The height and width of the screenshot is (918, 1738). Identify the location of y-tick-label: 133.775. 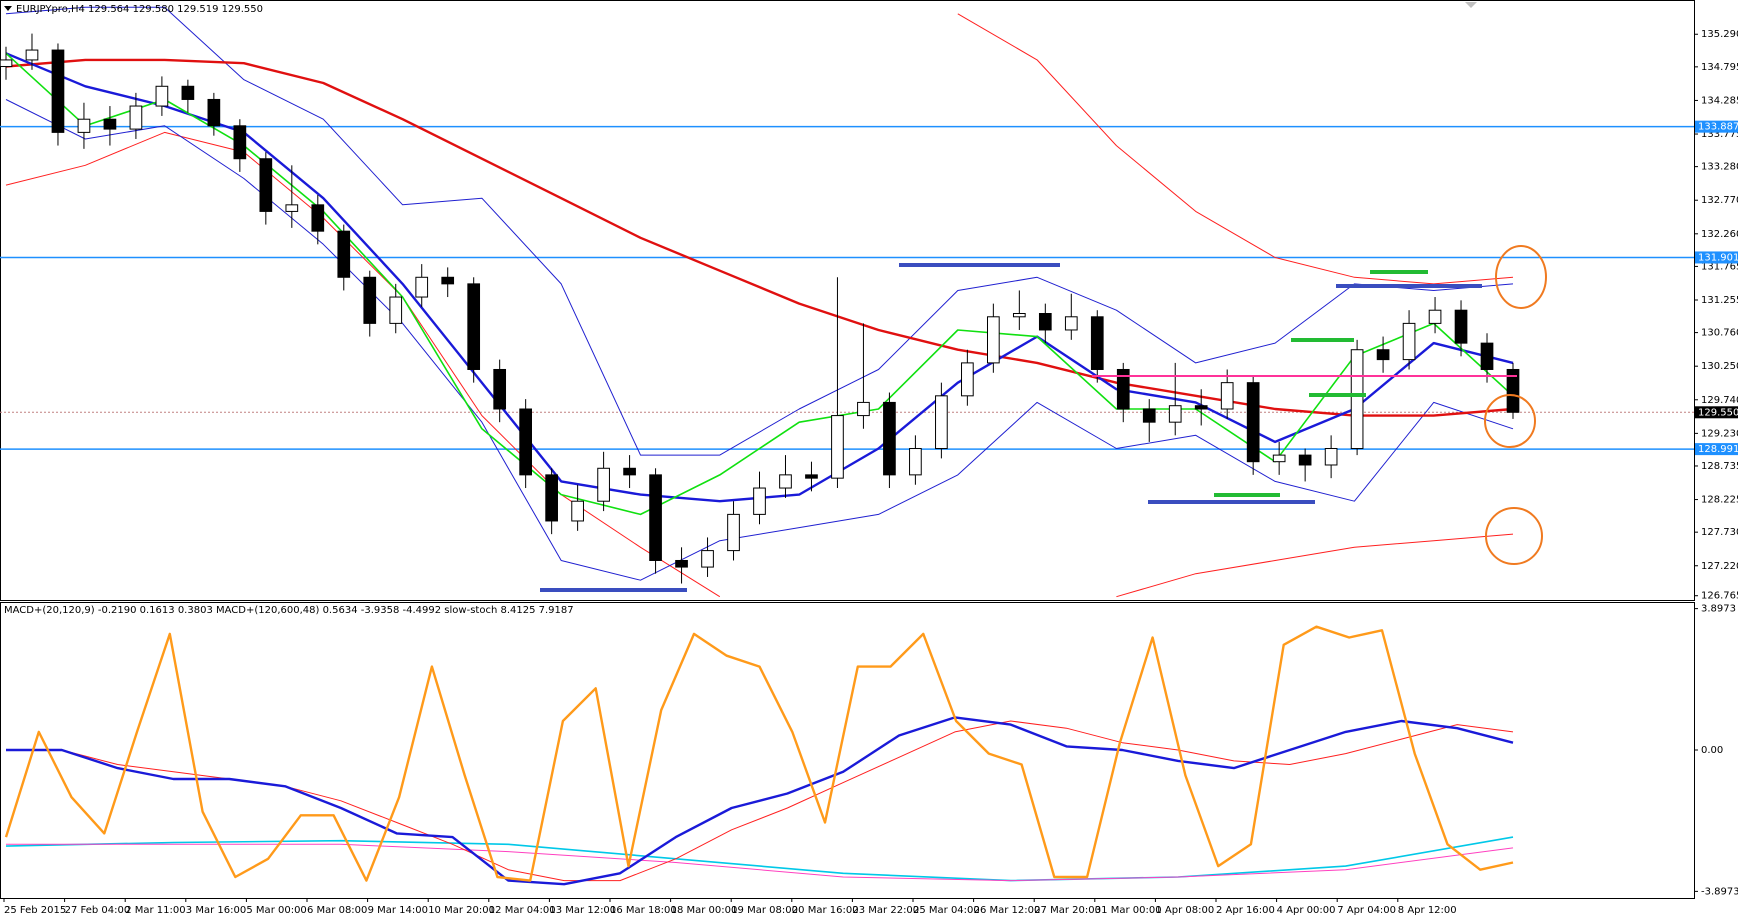
(1719, 134).